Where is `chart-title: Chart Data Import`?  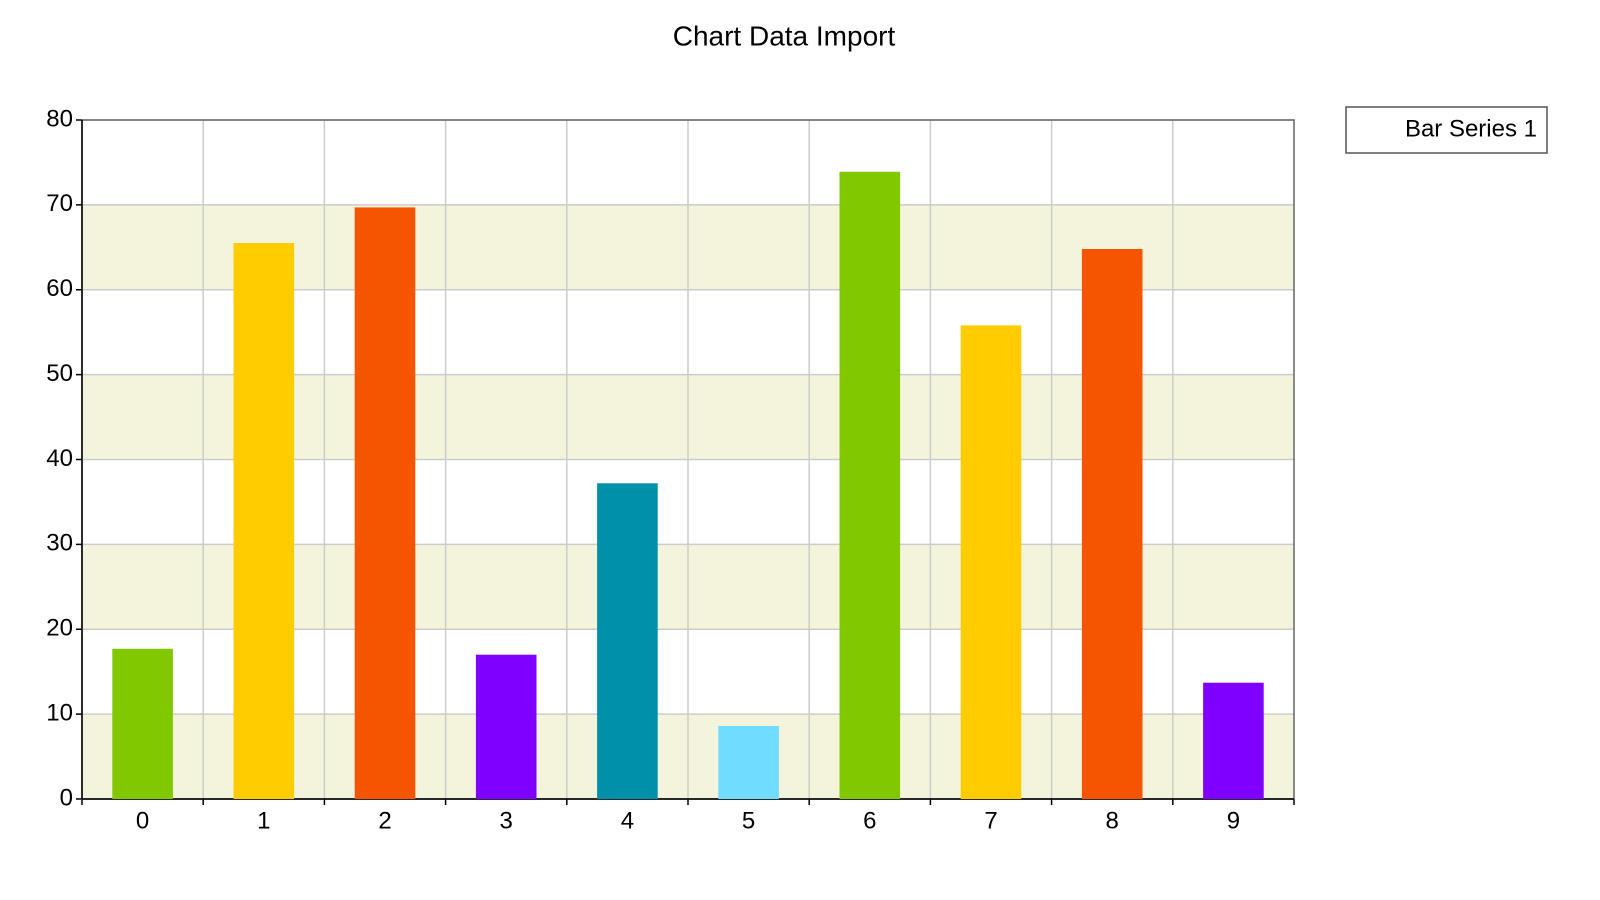
chart-title: Chart Data Import is located at coordinates (784, 35).